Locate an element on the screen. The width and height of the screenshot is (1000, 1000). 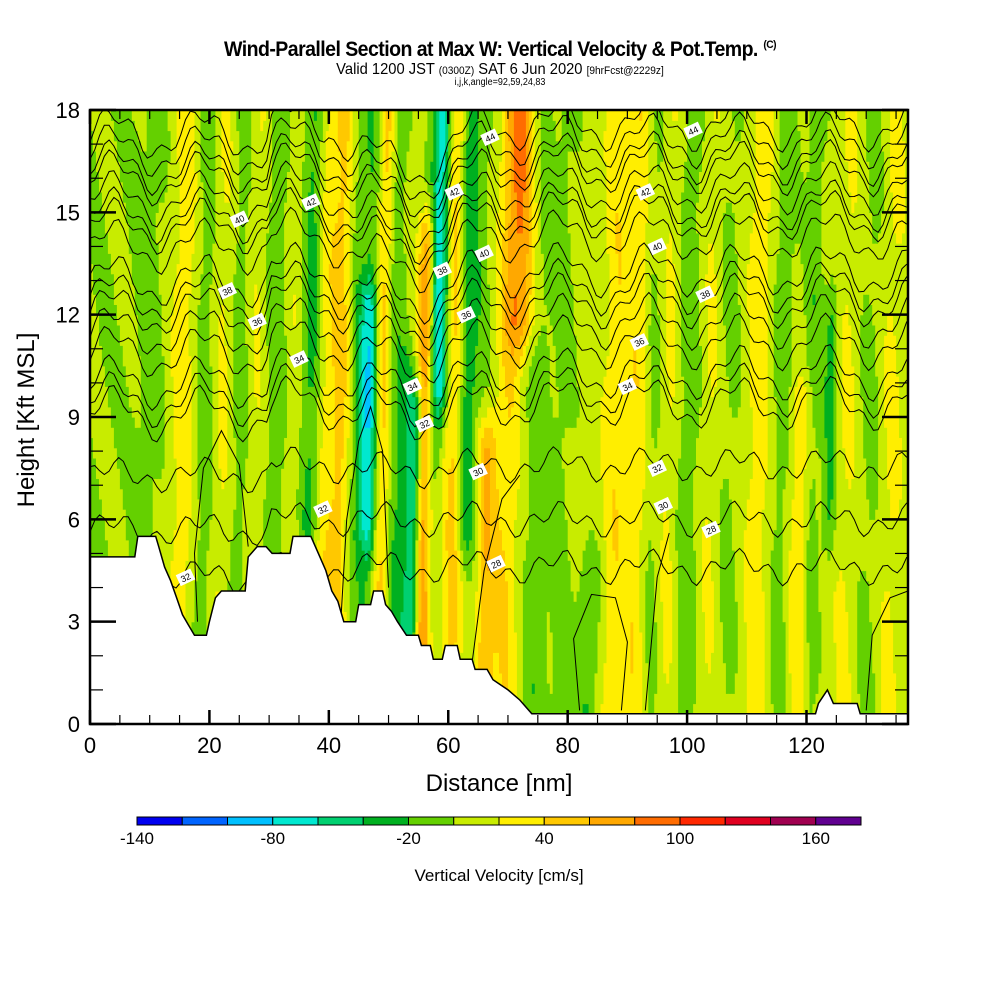
y-tick-label: 0 is located at coordinates (74, 724).